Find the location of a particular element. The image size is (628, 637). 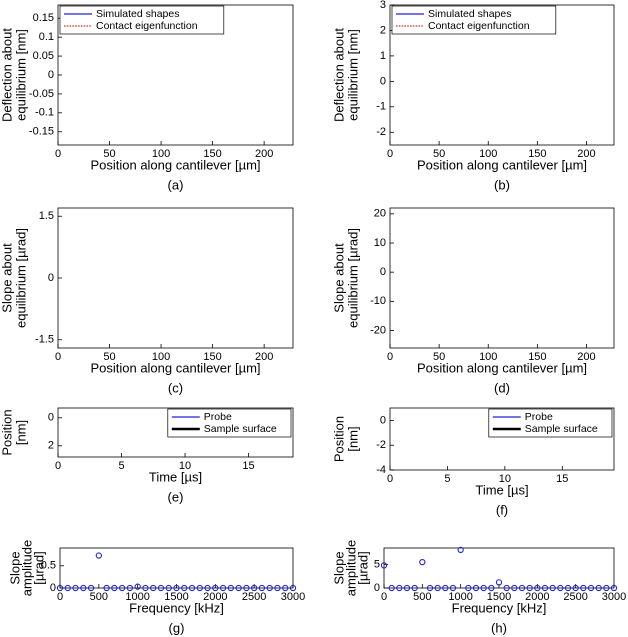

y-axis-label: Deflection about is located at coordinates (7, 75).